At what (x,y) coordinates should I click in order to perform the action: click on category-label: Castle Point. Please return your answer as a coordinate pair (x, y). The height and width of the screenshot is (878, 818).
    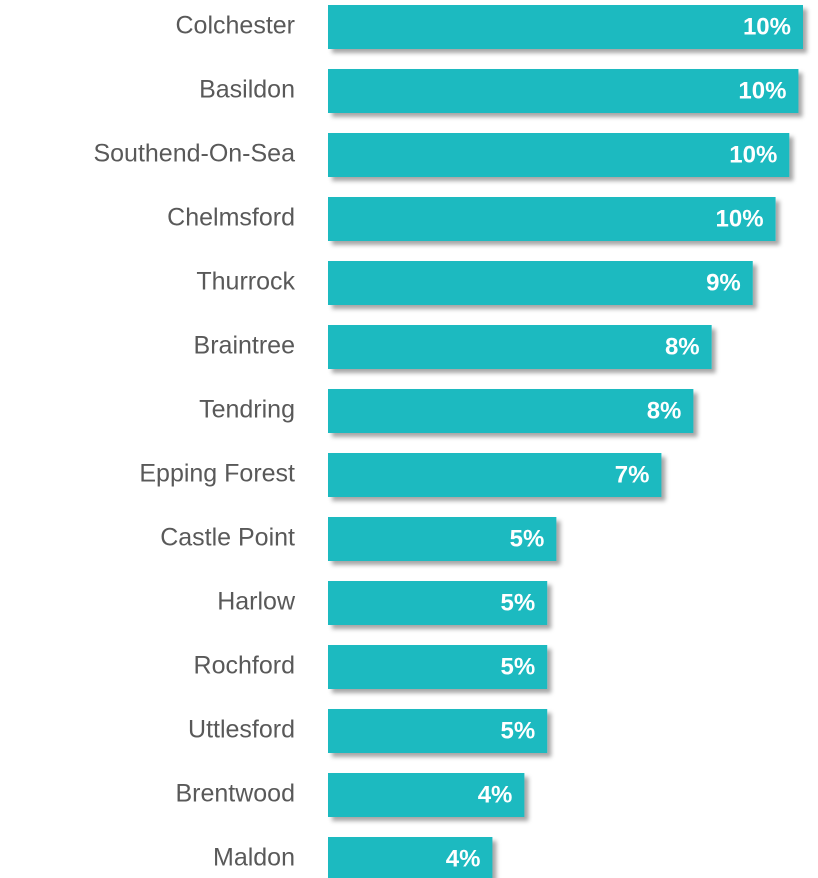
    Looking at the image, I should click on (227, 538).